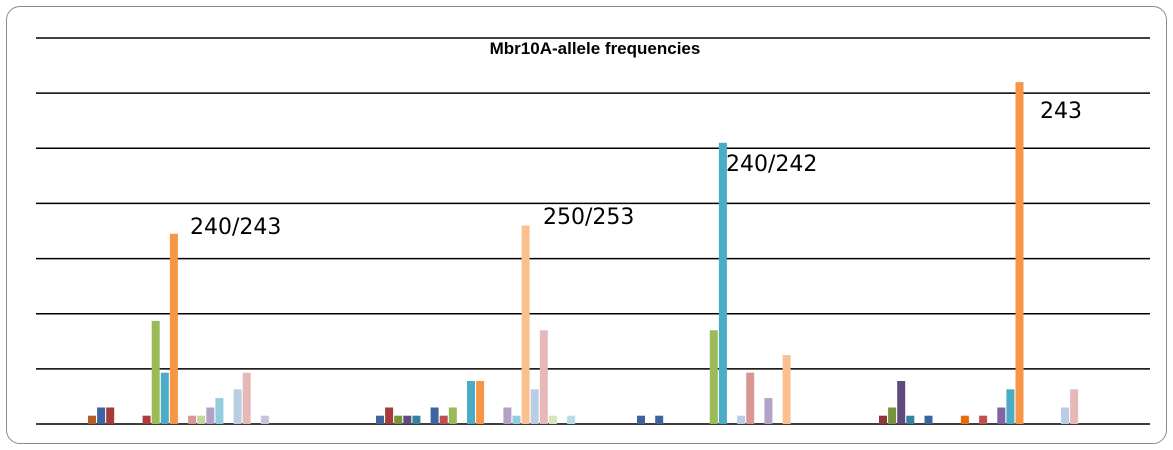 This screenshot has height=450, width=1173. What do you see at coordinates (235, 227) in the screenshot?
I see `annotation-240-243: 240/243` at bounding box center [235, 227].